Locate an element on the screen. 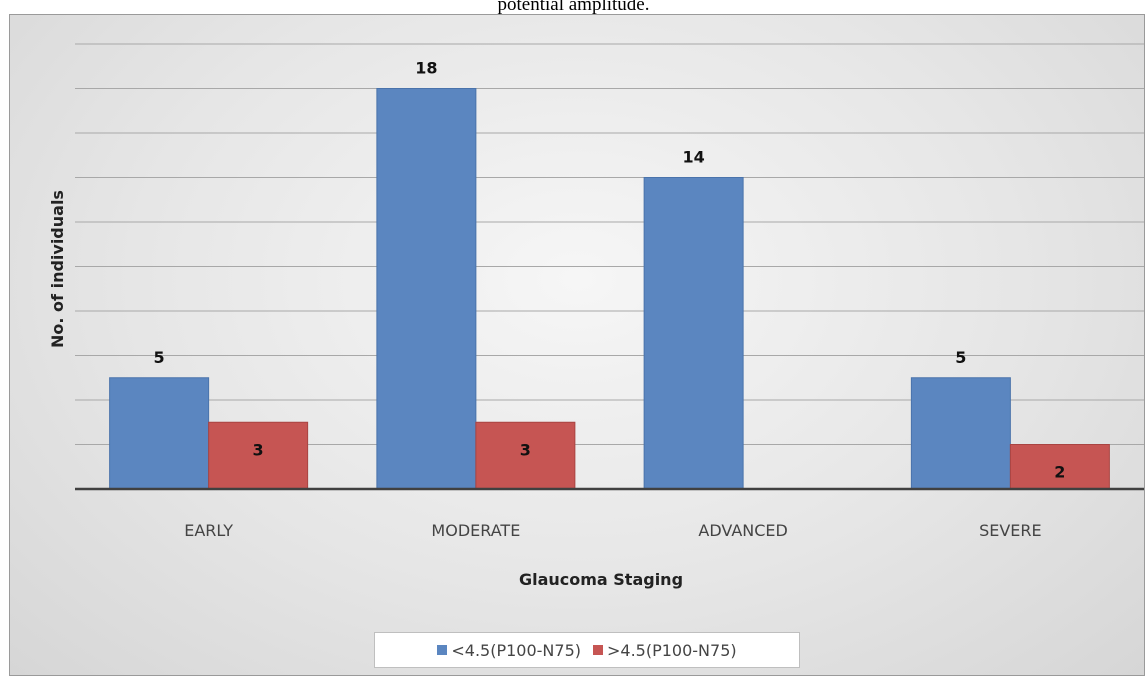  data-label-series-2-moderate: 3 is located at coordinates (525, 449).